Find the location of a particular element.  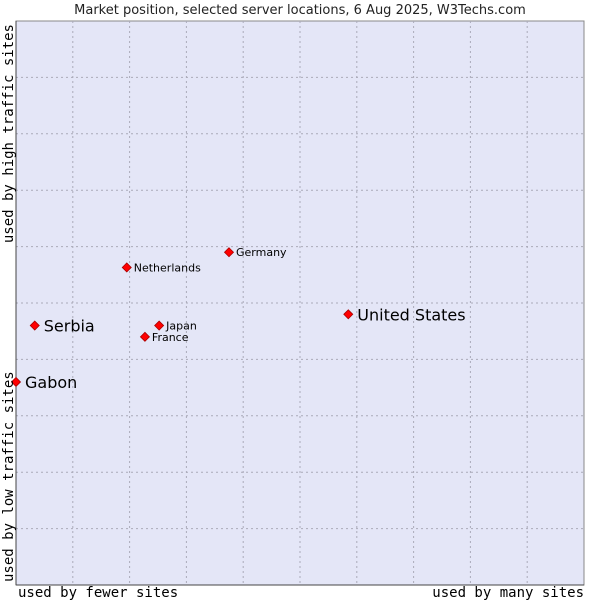

point-gabon: Gabon is located at coordinates (43, 382).